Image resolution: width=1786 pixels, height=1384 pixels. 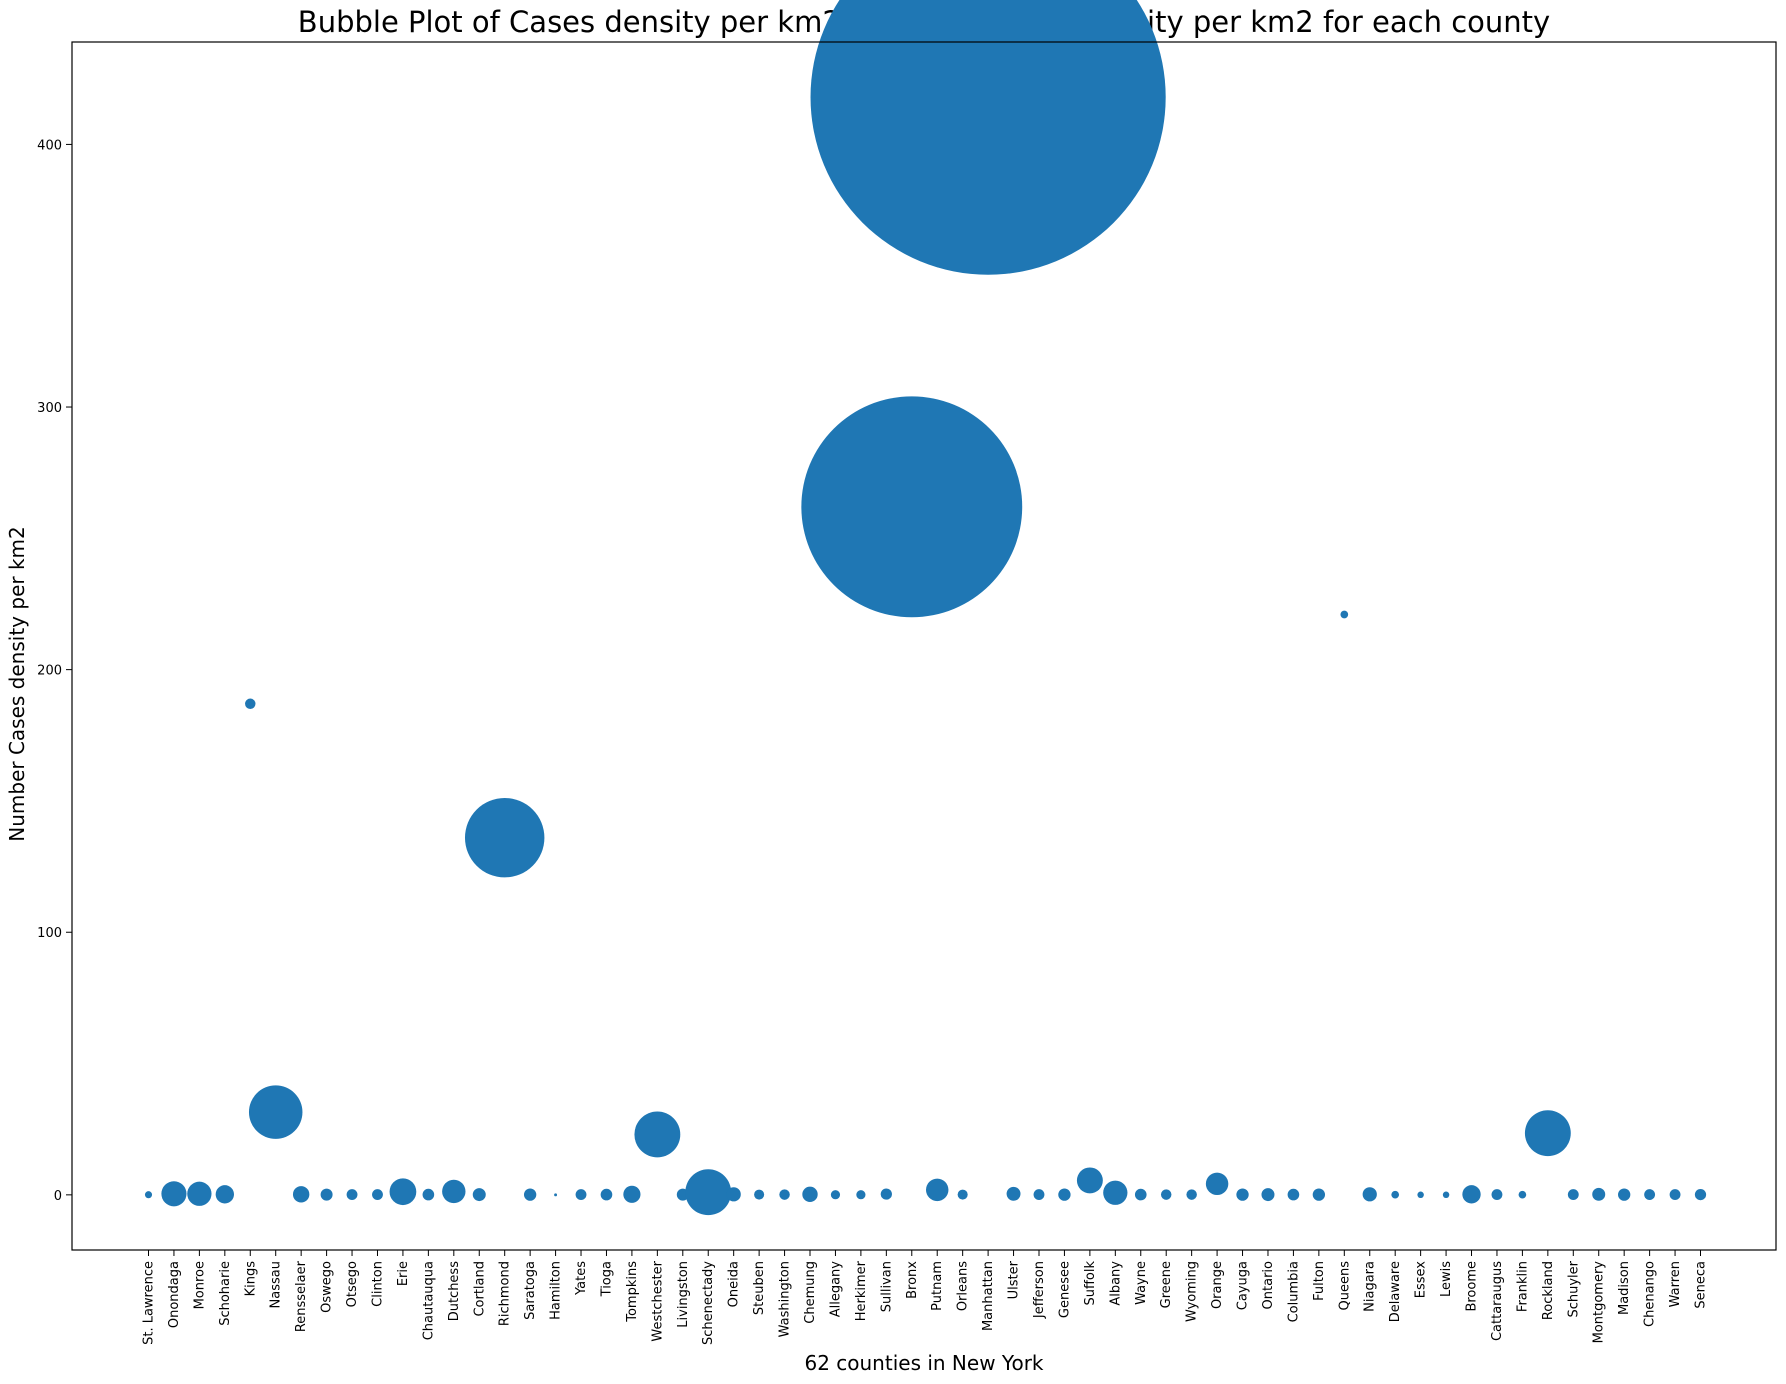 What do you see at coordinates (1268, 1195) in the screenshot?
I see `bubble-ontario` at bounding box center [1268, 1195].